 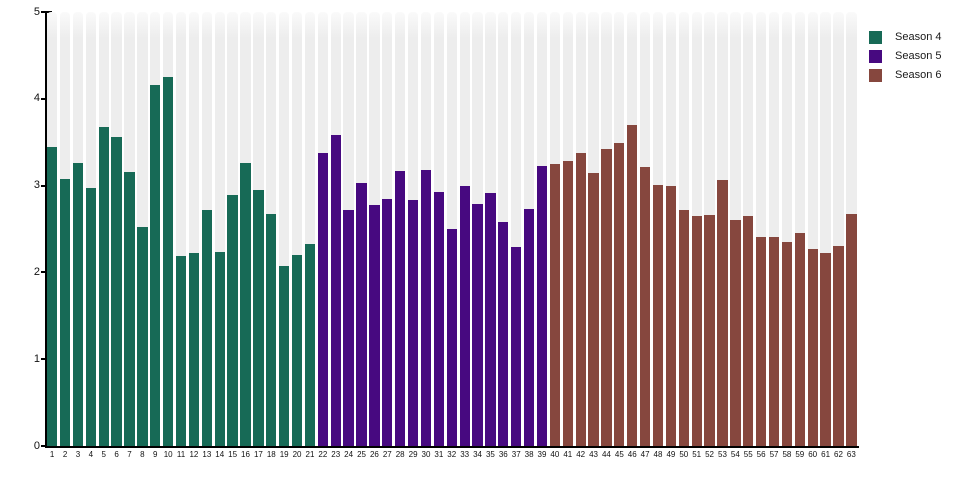 What do you see at coordinates (581, 454) in the screenshot?
I see `x-tick-label: 42` at bounding box center [581, 454].